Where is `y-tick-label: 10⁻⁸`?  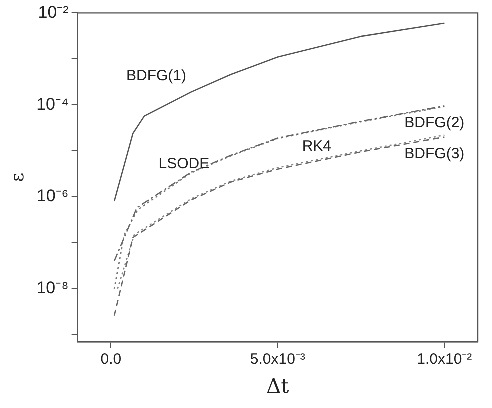 y-tick-label: 10⁻⁸ is located at coordinates (52, 288).